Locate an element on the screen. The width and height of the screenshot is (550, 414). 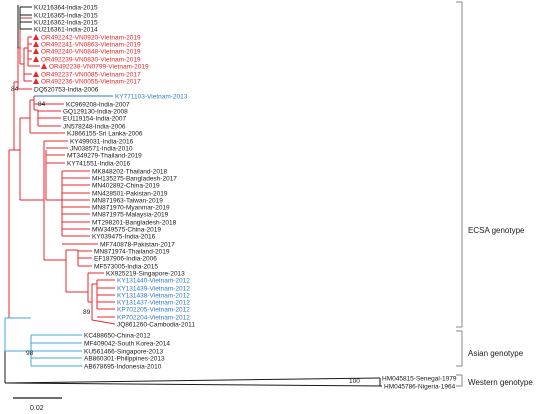
leaf-label: OR492242-VN0920-Vietnam-2019 is located at coordinates (91, 38).